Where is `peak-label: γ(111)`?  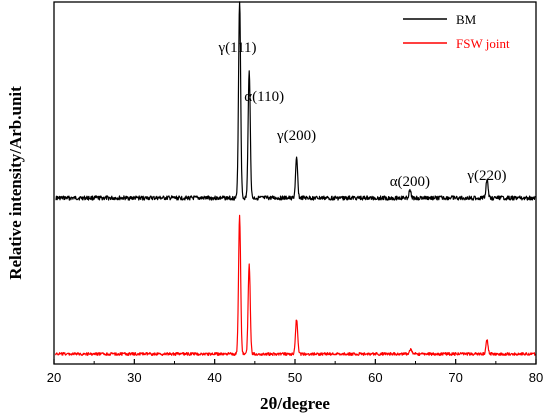 peak-label: γ(111) is located at coordinates (237, 48).